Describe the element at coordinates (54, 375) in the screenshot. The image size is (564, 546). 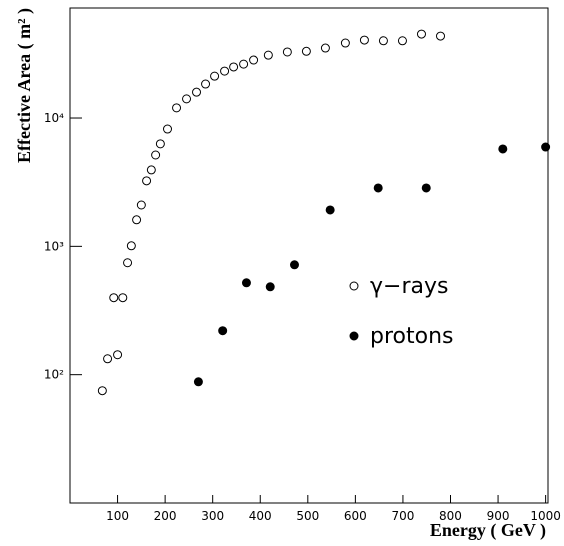
I see `y-tick-label: 10²` at that location.